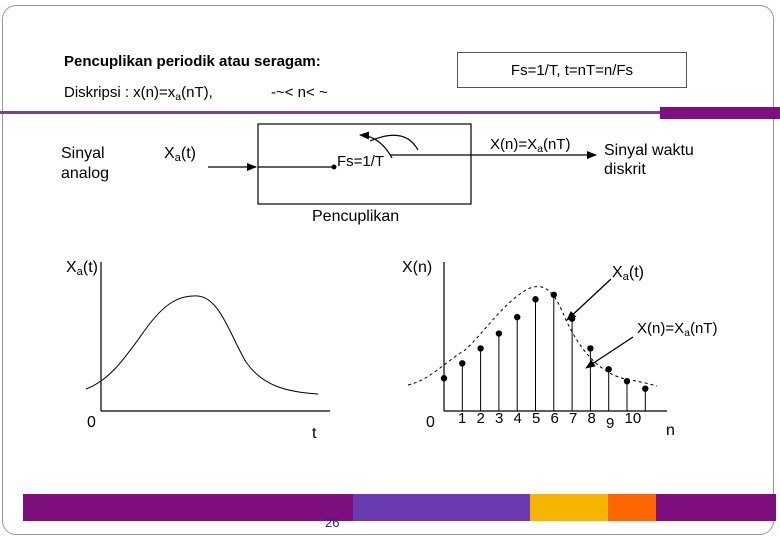 This screenshot has height=540, width=780. What do you see at coordinates (670, 430) in the screenshot?
I see `right-plot-xlabel: n` at bounding box center [670, 430].